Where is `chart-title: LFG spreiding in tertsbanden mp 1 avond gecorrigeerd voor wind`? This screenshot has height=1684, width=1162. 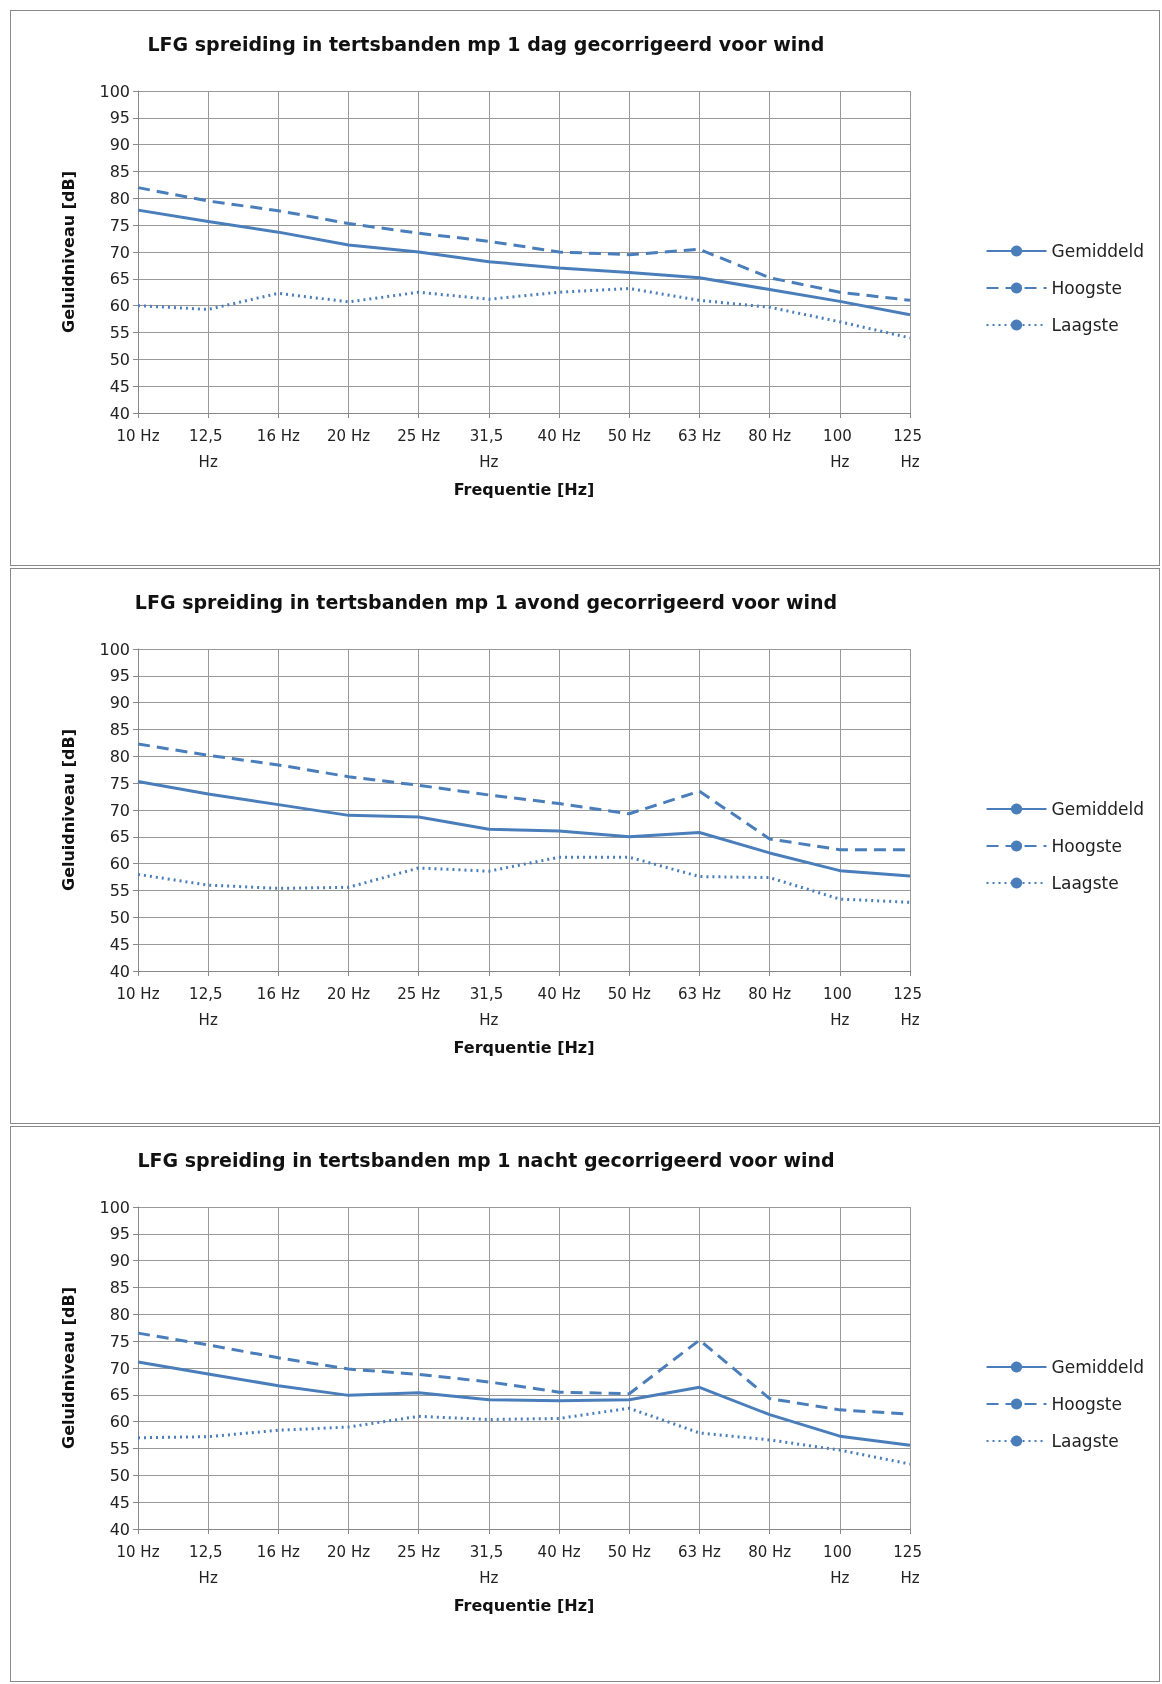
chart-title: LFG spreiding in tertsbanden mp 1 avond gecorrigeerd voor wind is located at coordinates (486, 601).